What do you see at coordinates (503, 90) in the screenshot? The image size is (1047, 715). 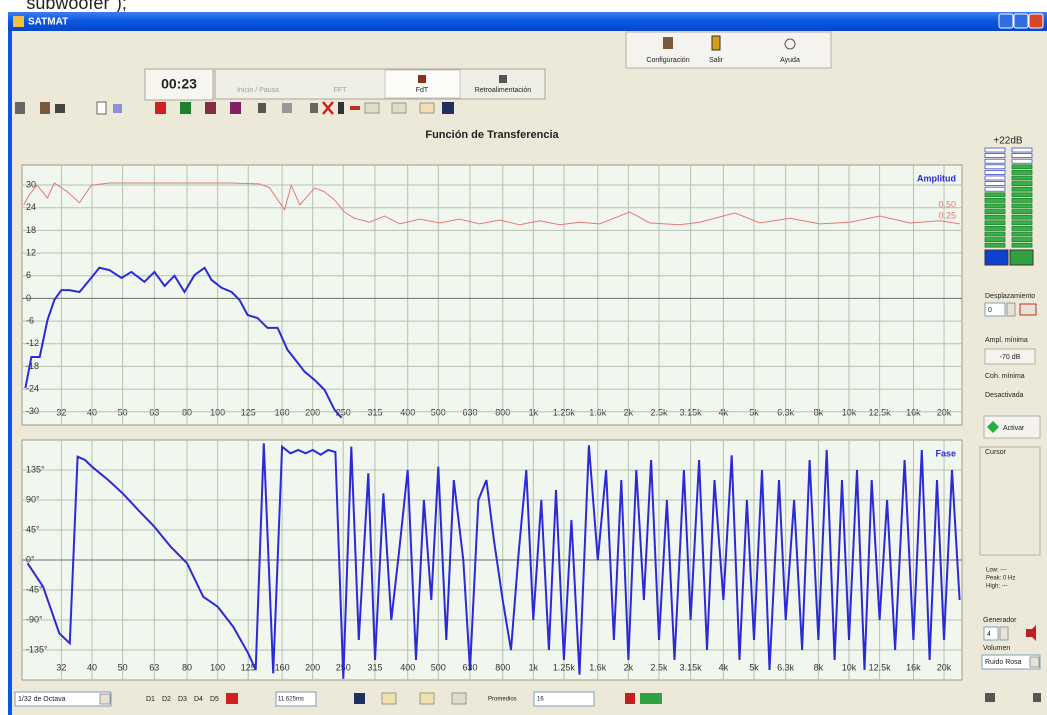 I see `tab: Retroalimentación` at bounding box center [503, 90].